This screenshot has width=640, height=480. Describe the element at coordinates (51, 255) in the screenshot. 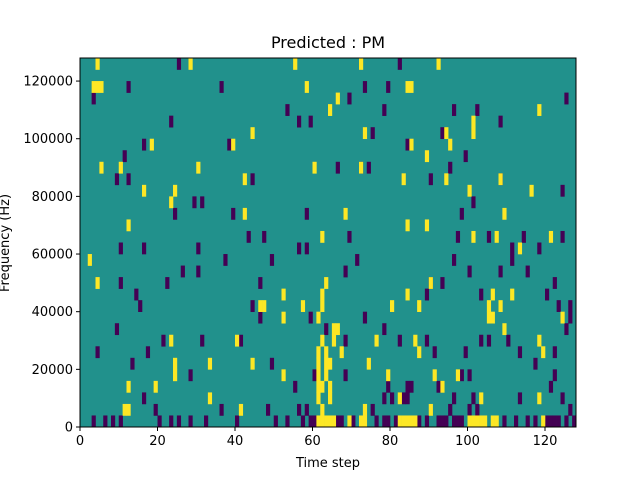

I see `y-axis: 0 20000 40000 60000 80000 100000 120000` at that location.